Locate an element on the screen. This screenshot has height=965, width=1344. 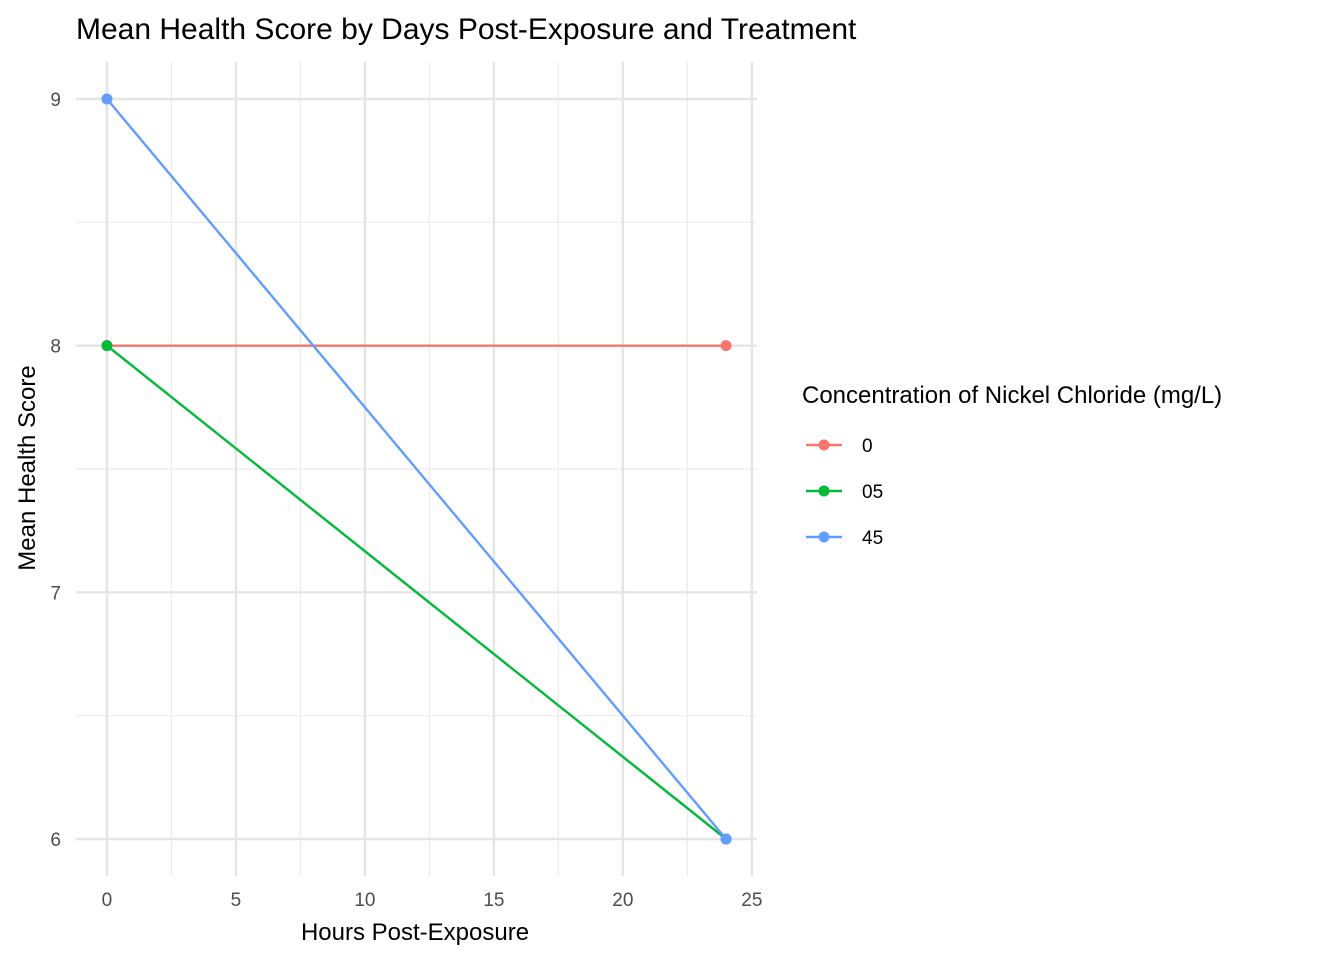
y-tick-label: 9 is located at coordinates (55, 100).